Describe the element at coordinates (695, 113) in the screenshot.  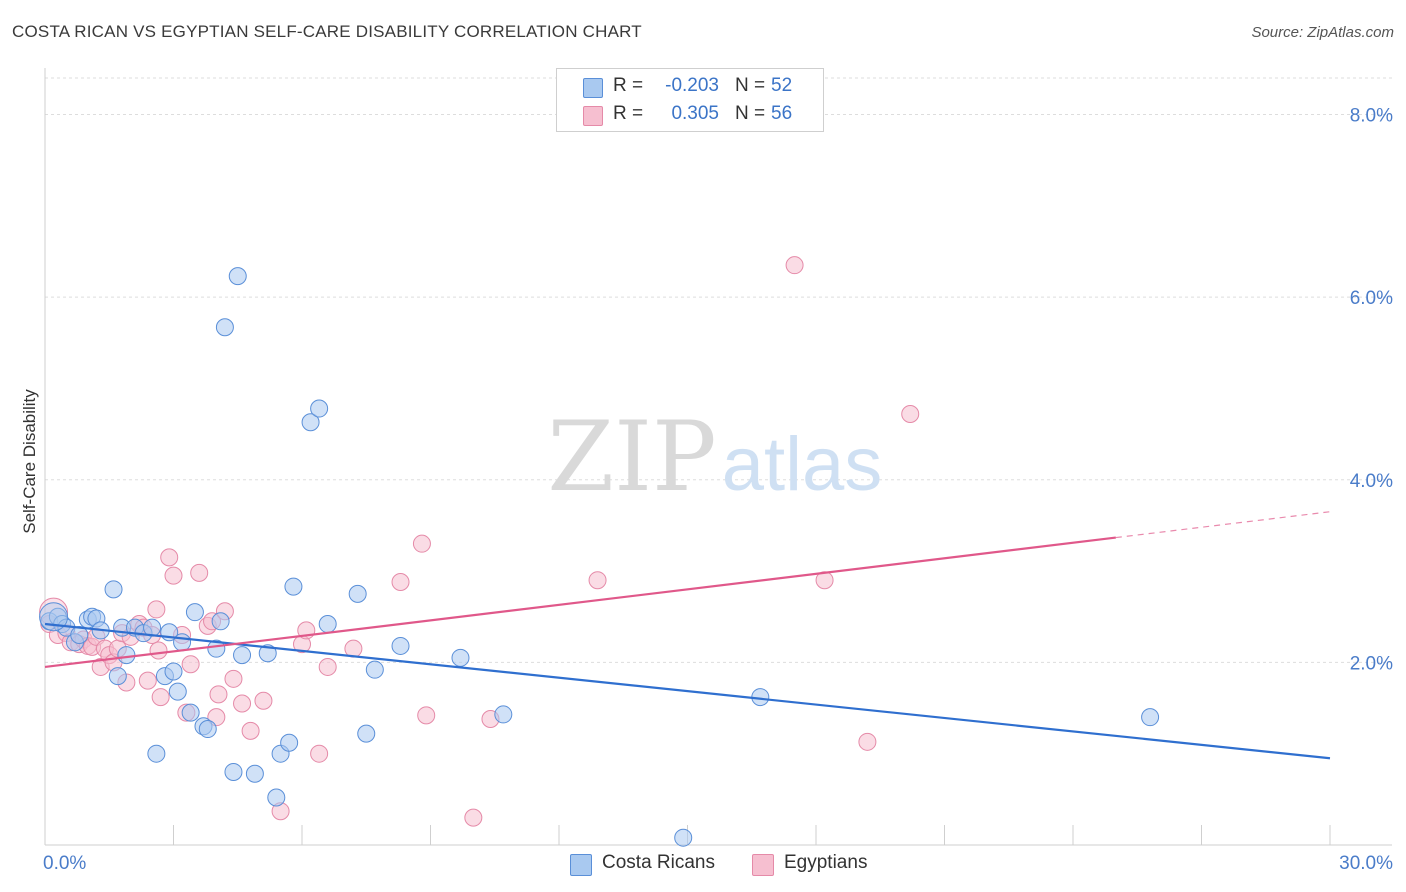
I see `legend-r-value: 0.305` at that location.